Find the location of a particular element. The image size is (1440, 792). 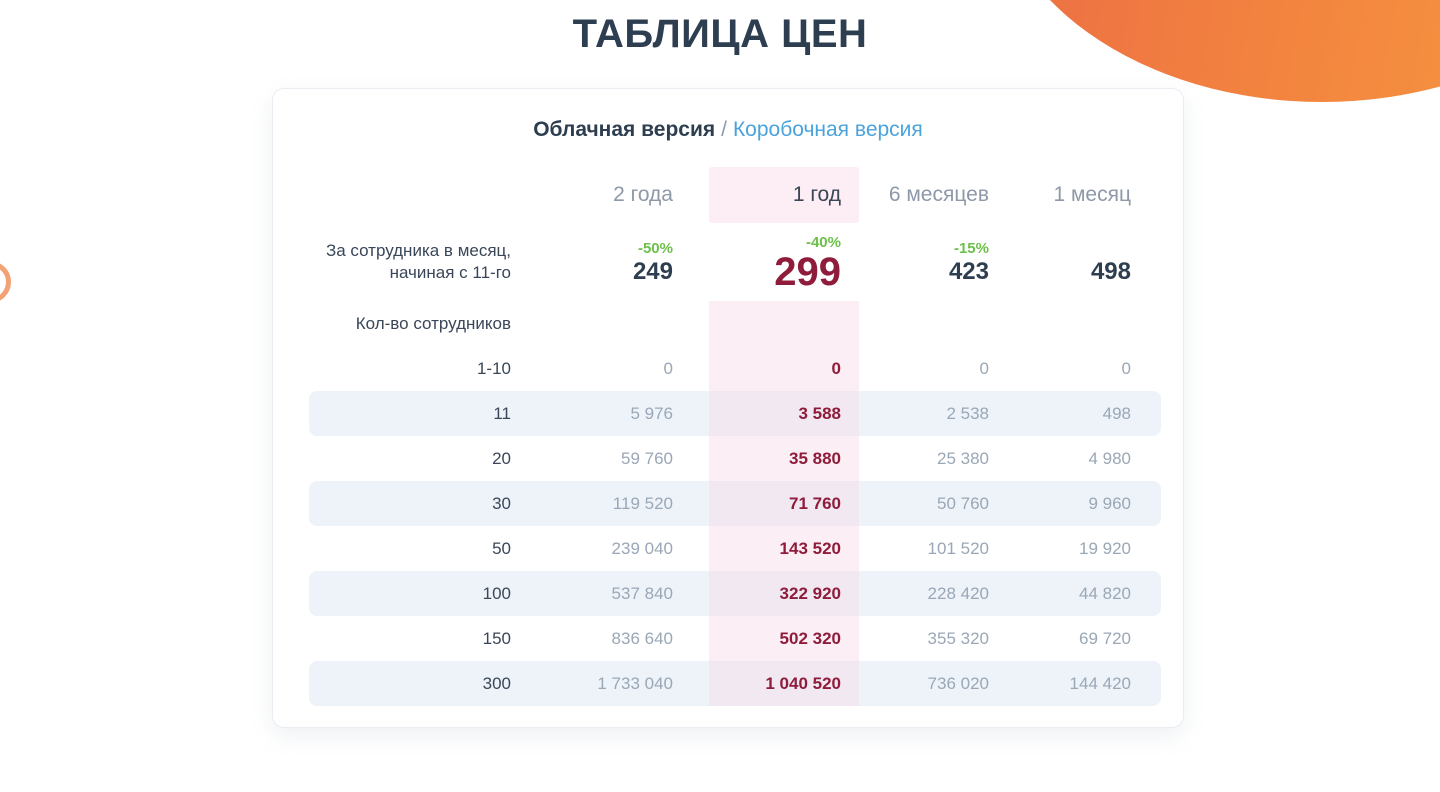

per-employee-label: За сотрудника в месяц, начиная с 11-го is located at coordinates (418, 261).